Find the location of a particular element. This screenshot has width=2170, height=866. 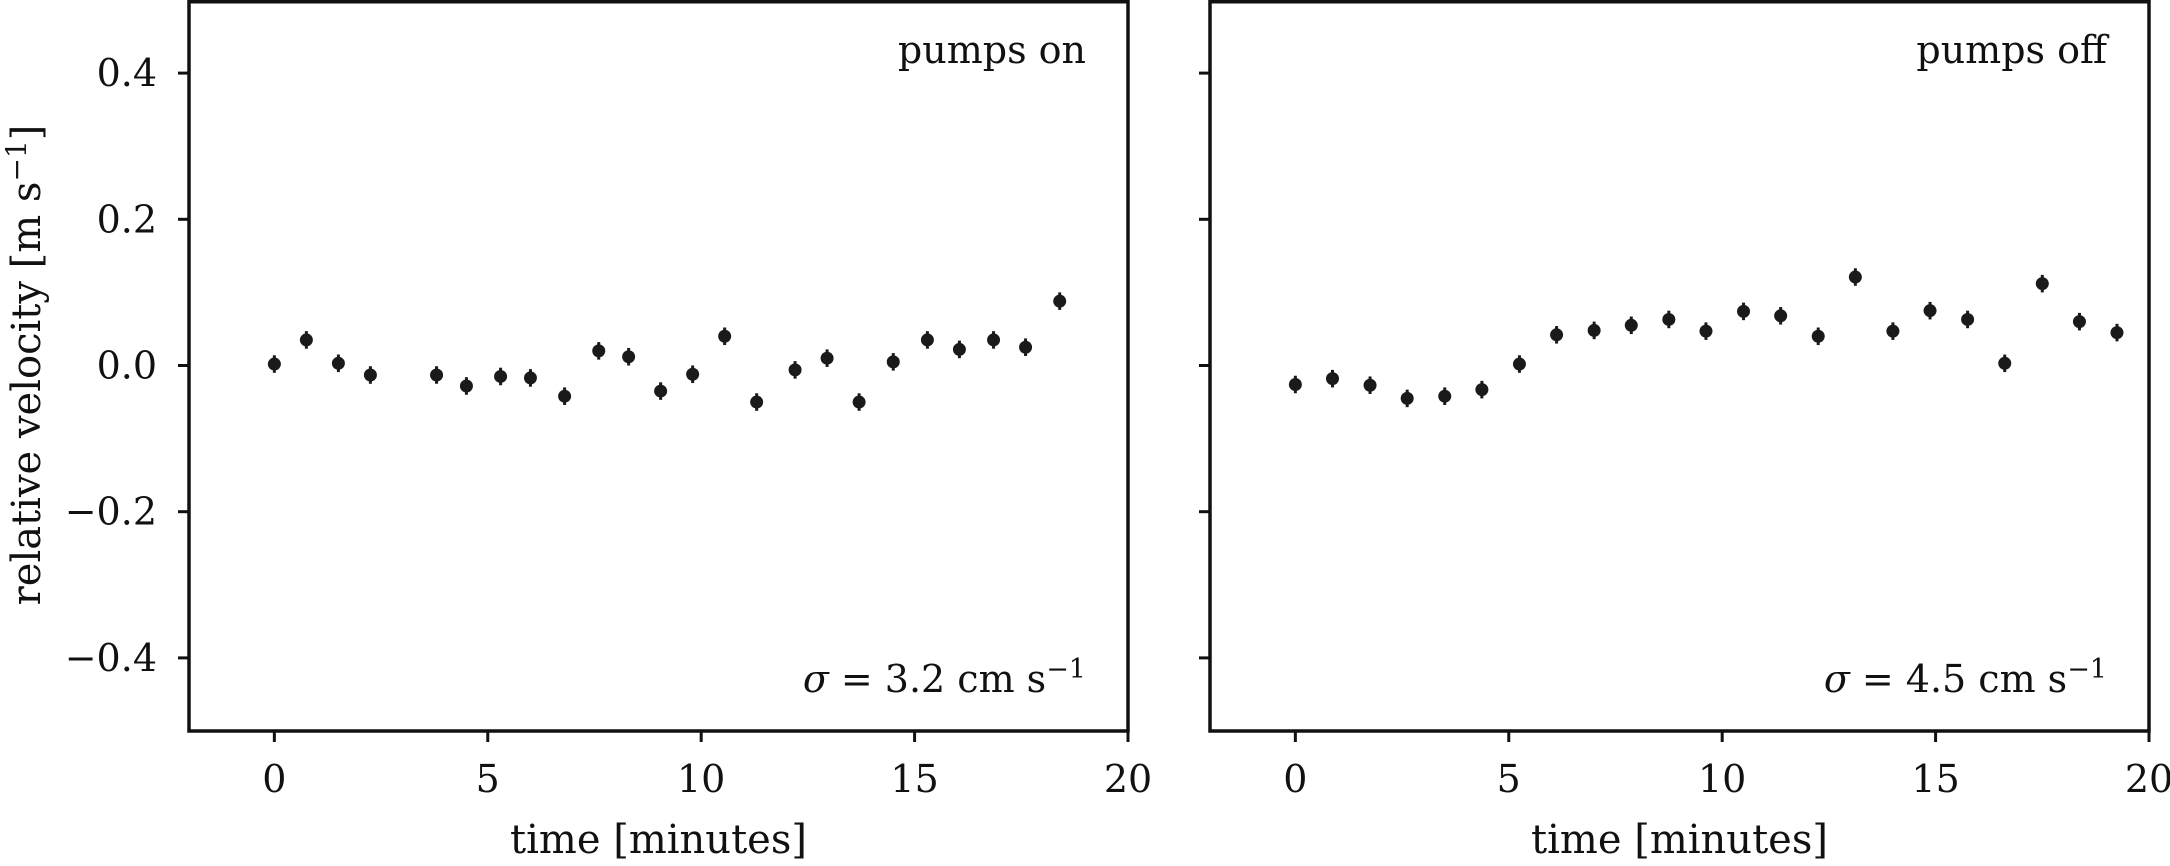

y-tick-label: −0.2 is located at coordinates (111, 512).